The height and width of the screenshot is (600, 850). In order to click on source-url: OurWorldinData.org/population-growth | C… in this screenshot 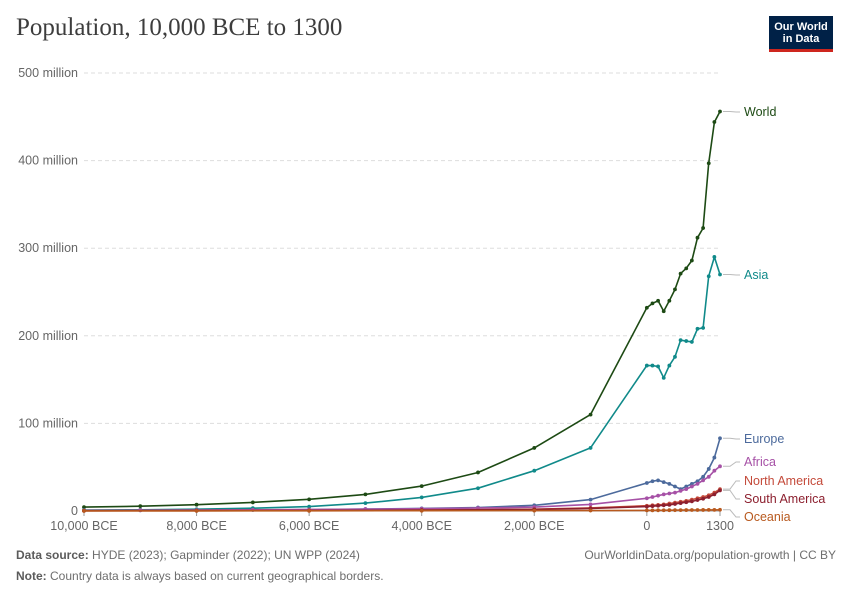, I will do `click(710, 555)`.